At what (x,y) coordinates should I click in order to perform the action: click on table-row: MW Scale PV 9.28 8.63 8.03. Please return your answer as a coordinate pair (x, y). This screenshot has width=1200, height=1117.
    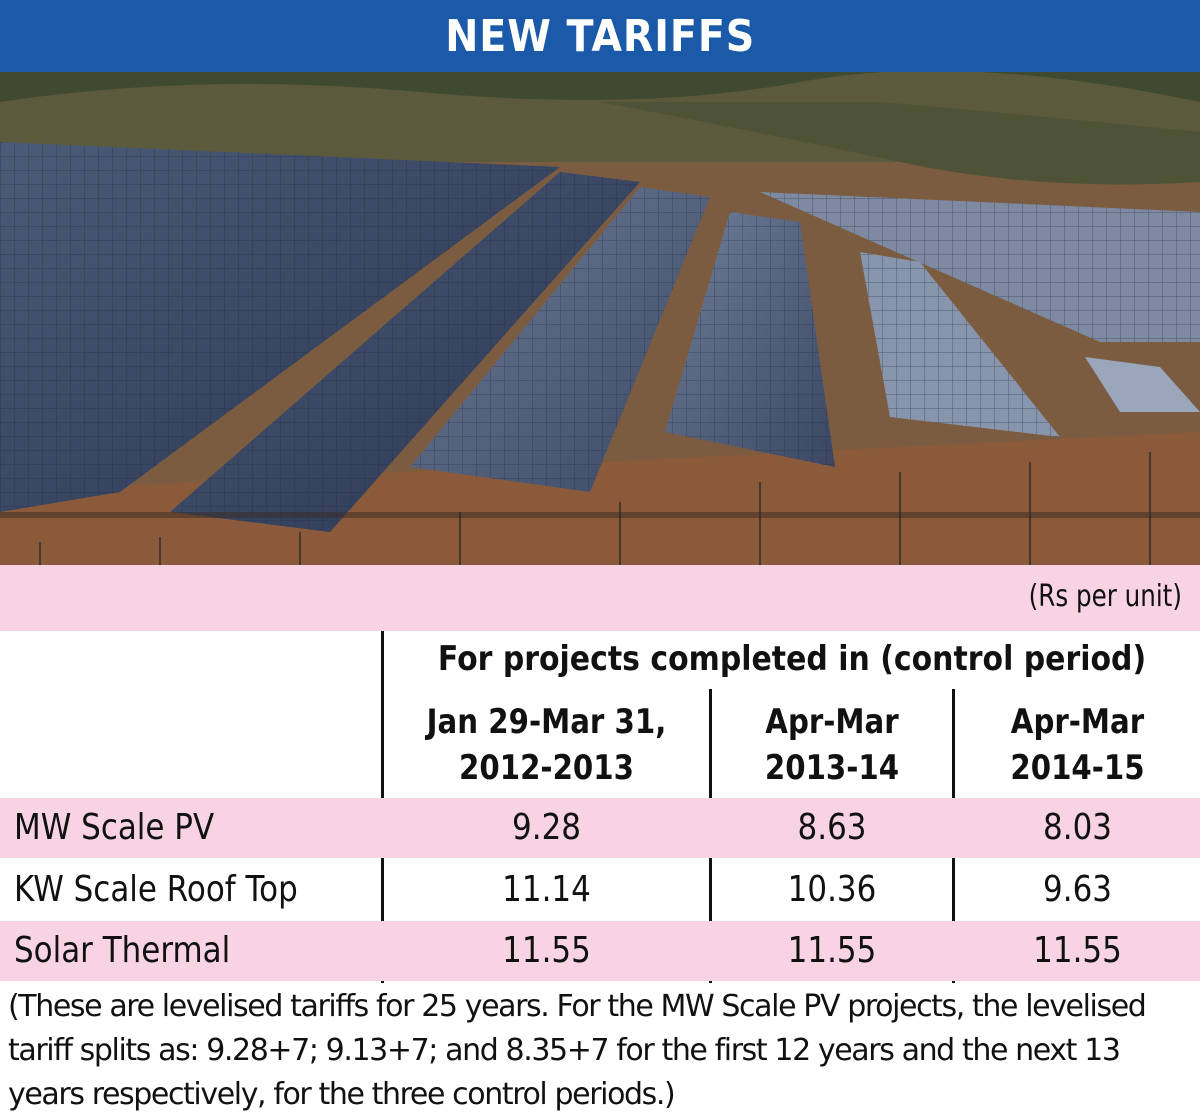
    Looking at the image, I should click on (600, 828).